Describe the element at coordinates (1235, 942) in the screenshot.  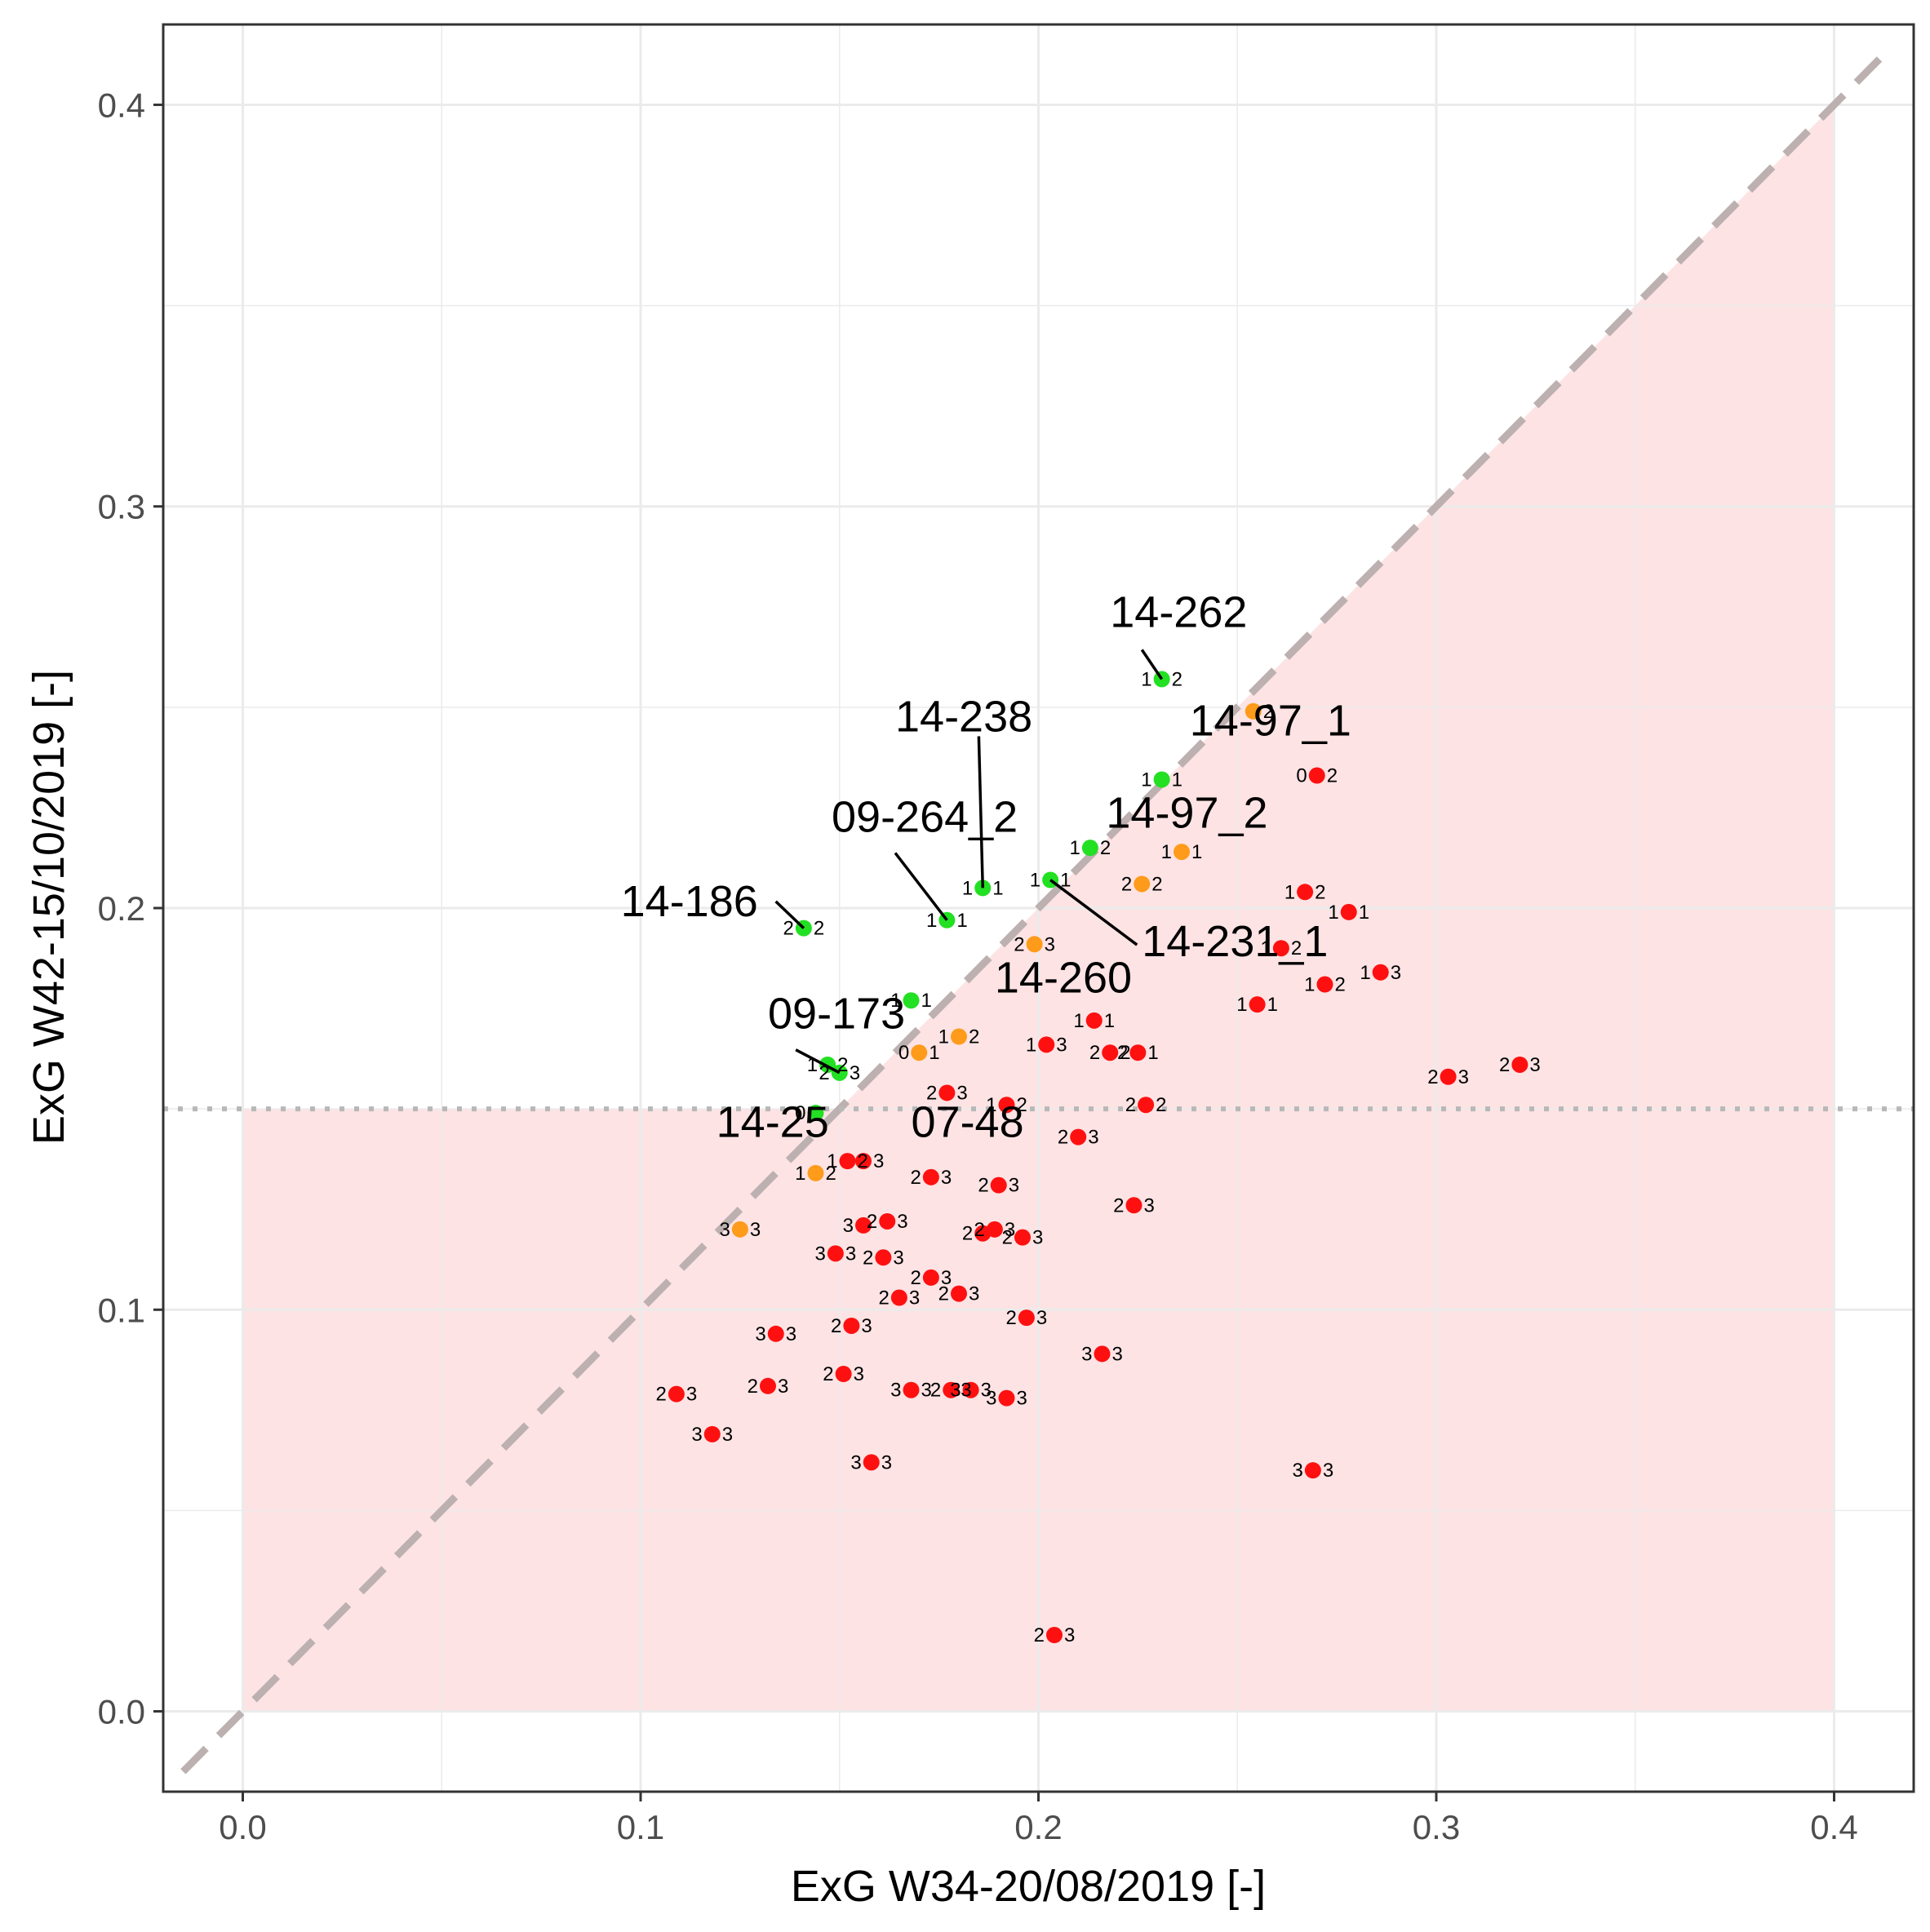
I see `callout-label: 14-231_1` at that location.